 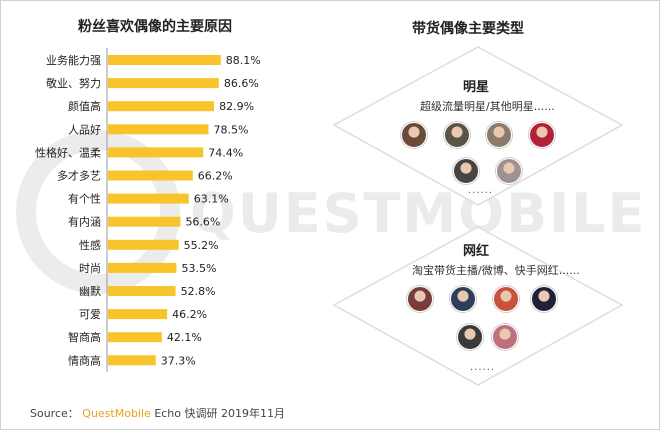 I want to click on value-label: 78.5%, so click(x=230, y=129).